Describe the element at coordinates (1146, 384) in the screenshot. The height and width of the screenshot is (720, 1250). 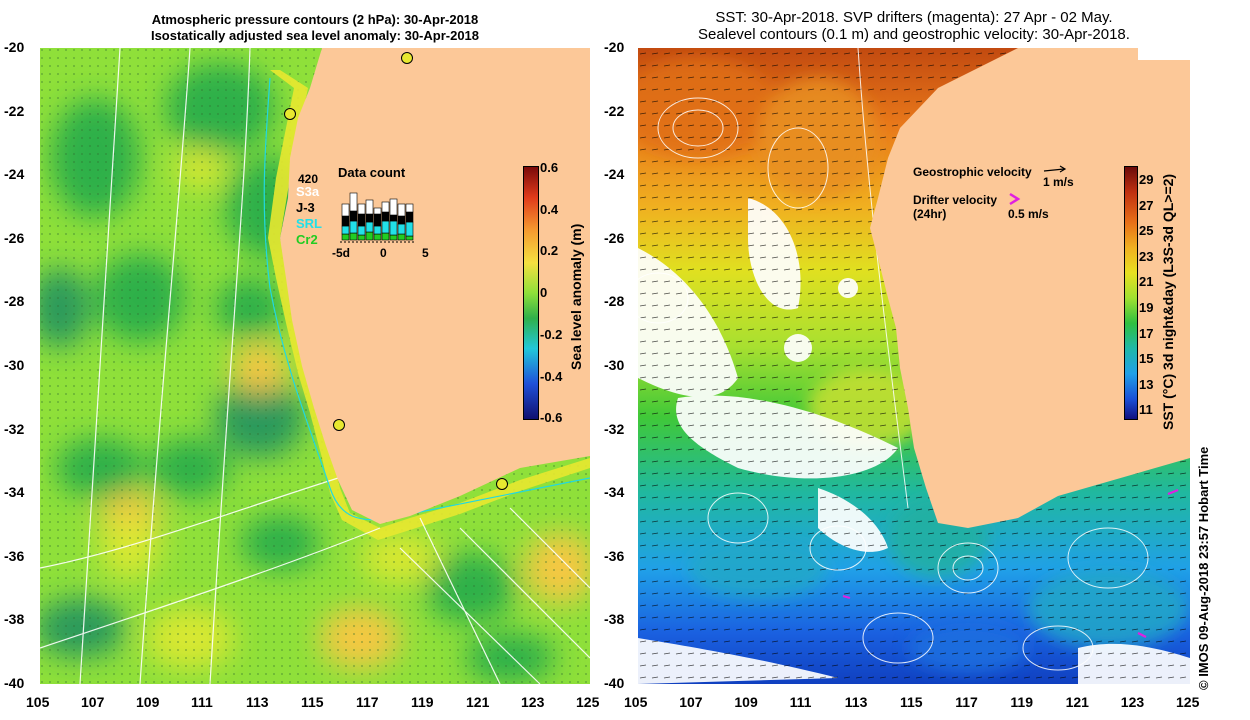
I see `sst-colorbar-tick: 13` at that location.